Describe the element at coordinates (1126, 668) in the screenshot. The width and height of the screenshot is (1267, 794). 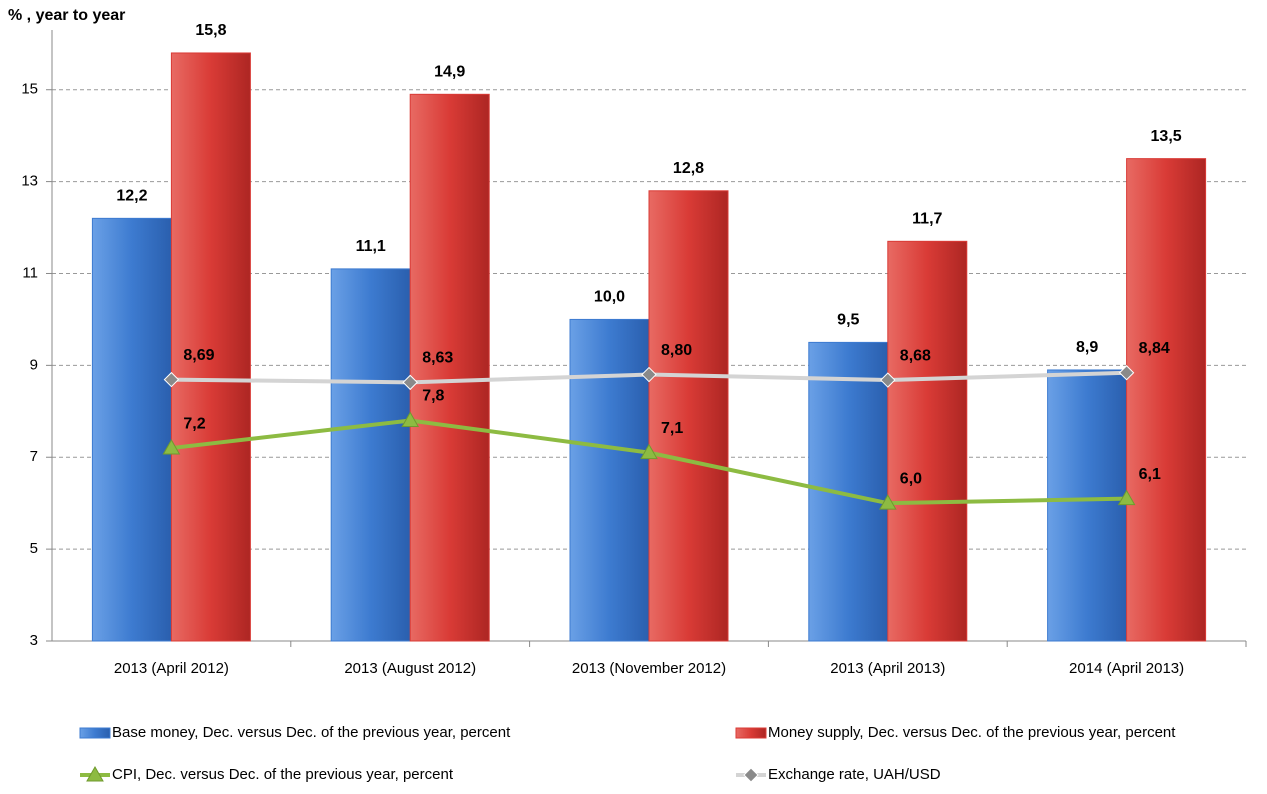
I see `x-tick-label: 2014 (April 2013)` at that location.